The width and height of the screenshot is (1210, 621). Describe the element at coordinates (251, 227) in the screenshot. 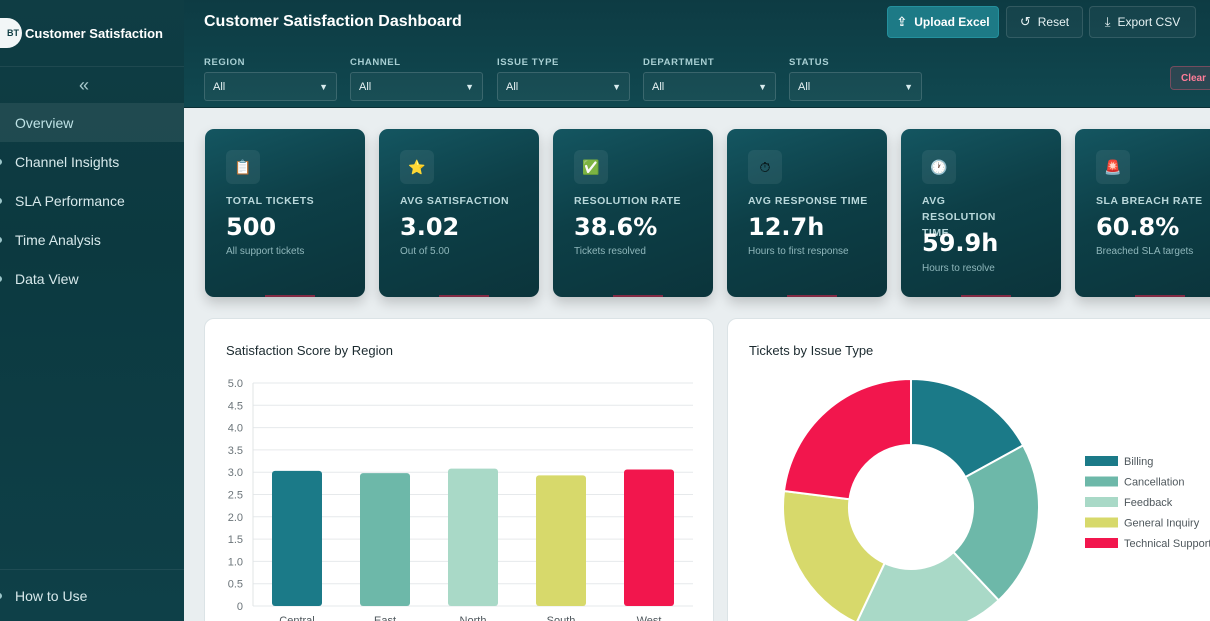

I see `kpi-value: 500` at that location.